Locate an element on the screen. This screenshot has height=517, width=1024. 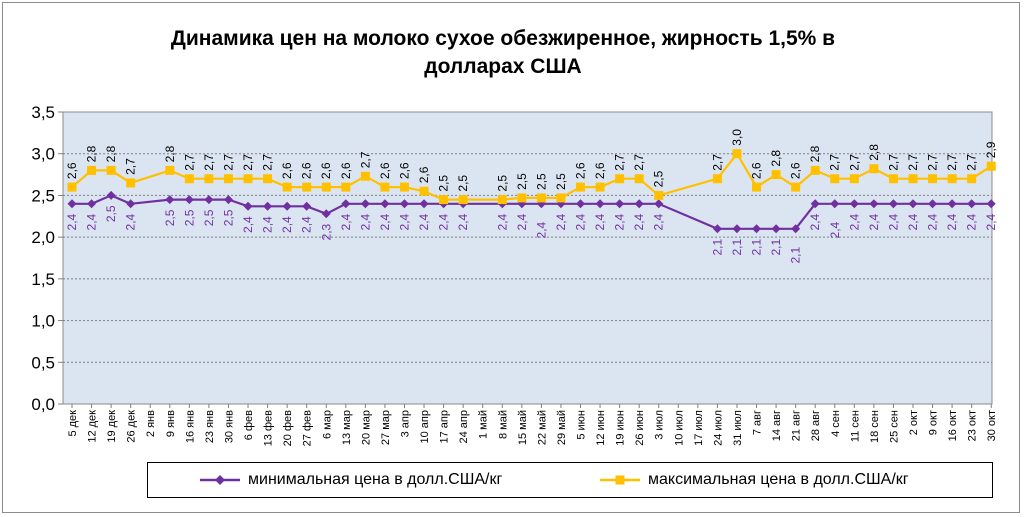
x-tick-label: 17 июл is located at coordinates (699, 428).